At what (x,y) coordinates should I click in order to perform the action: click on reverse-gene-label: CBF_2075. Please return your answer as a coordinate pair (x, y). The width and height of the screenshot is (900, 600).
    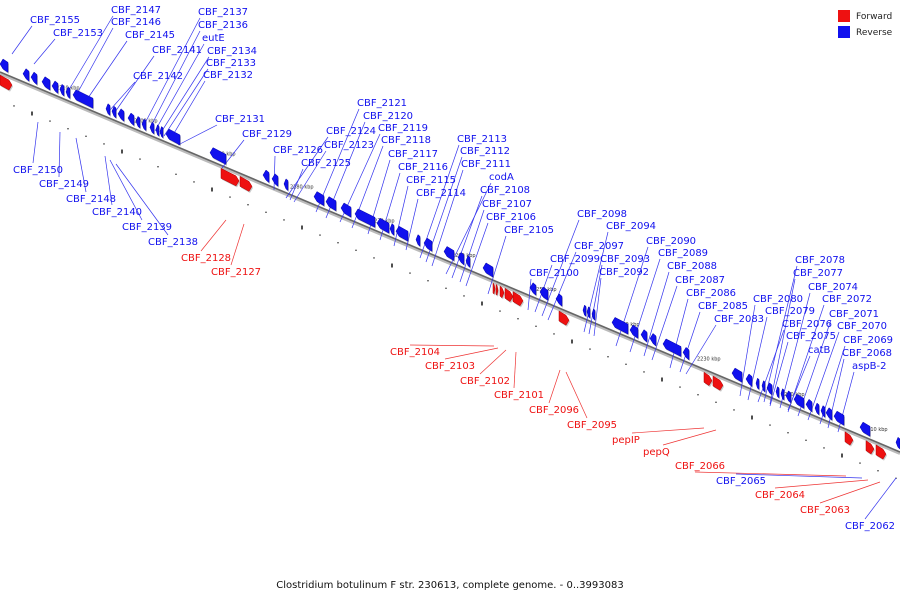
    Looking at the image, I should click on (811, 336).